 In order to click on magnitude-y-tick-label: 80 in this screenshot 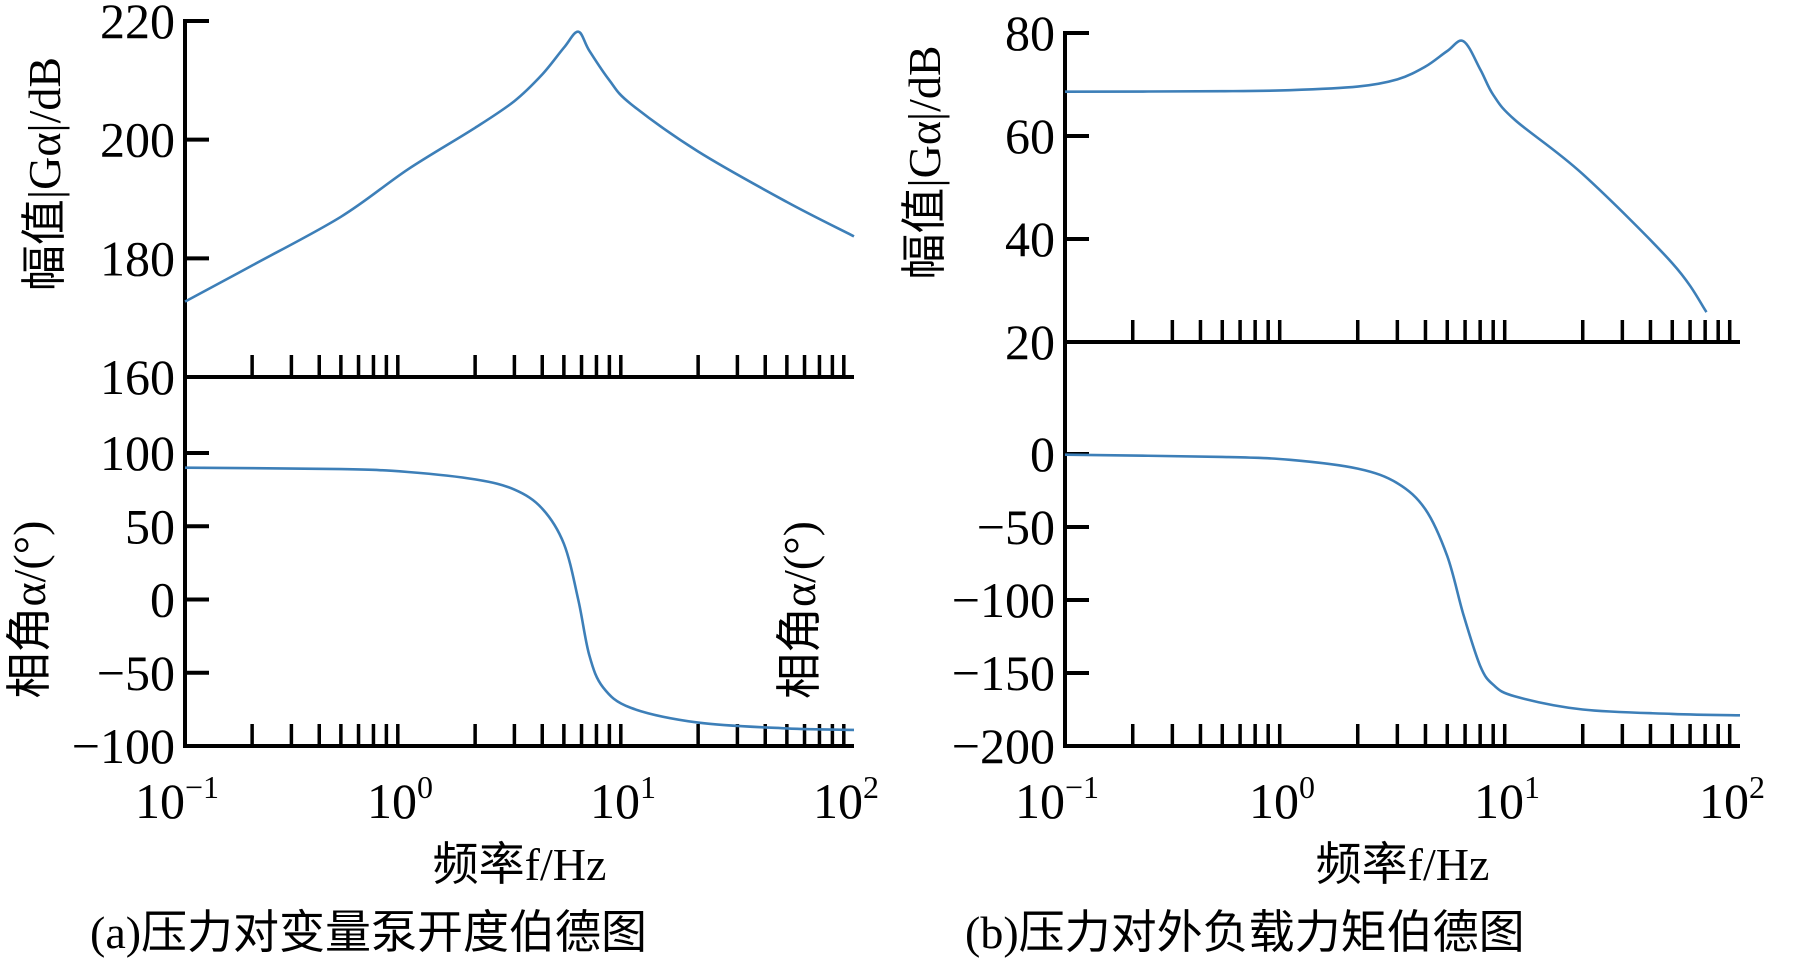, I will do `click(1030, 33)`.